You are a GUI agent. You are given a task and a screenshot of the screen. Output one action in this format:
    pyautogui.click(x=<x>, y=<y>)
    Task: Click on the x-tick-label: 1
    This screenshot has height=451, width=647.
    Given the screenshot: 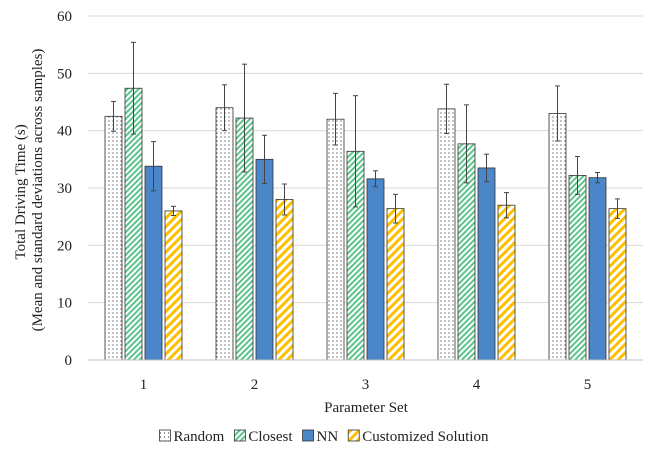 What is the action you would take?
    pyautogui.click(x=144, y=385)
    